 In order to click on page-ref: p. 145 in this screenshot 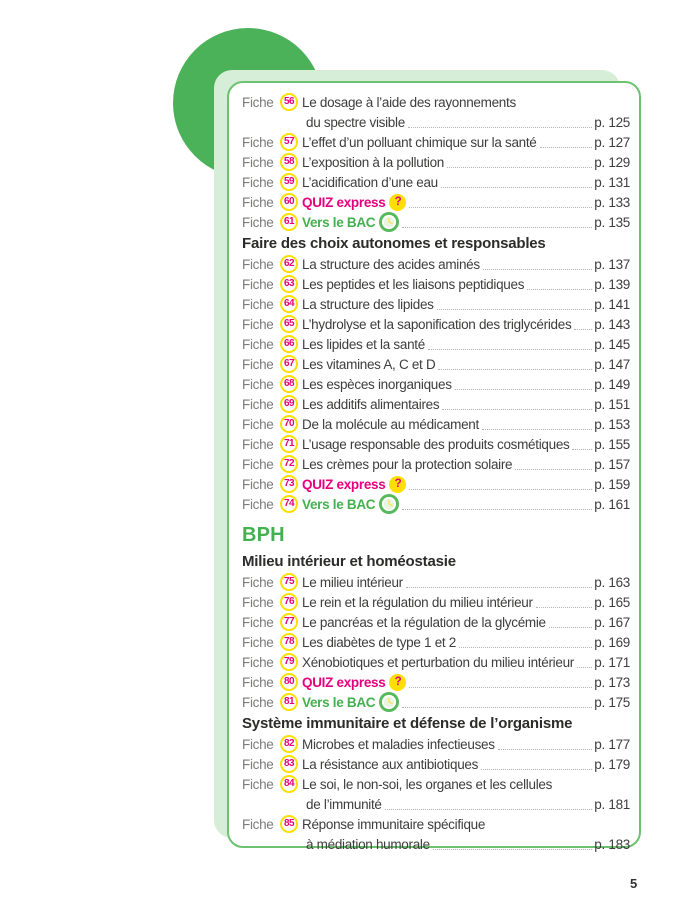, I will do `click(612, 344)`.